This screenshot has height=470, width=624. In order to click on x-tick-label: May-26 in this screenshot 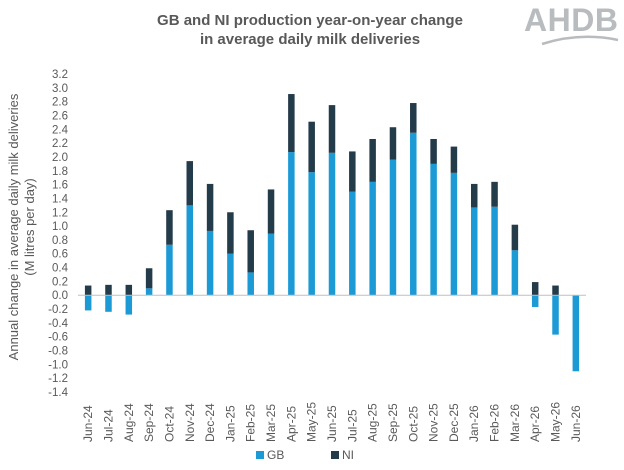, I will do `click(556, 422)`.